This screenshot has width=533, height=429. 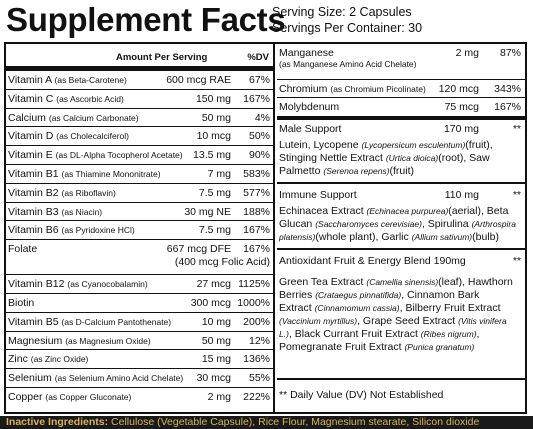 I want to click on row-immune-support: Immune Support 110 mg **, so click(x=401, y=218).